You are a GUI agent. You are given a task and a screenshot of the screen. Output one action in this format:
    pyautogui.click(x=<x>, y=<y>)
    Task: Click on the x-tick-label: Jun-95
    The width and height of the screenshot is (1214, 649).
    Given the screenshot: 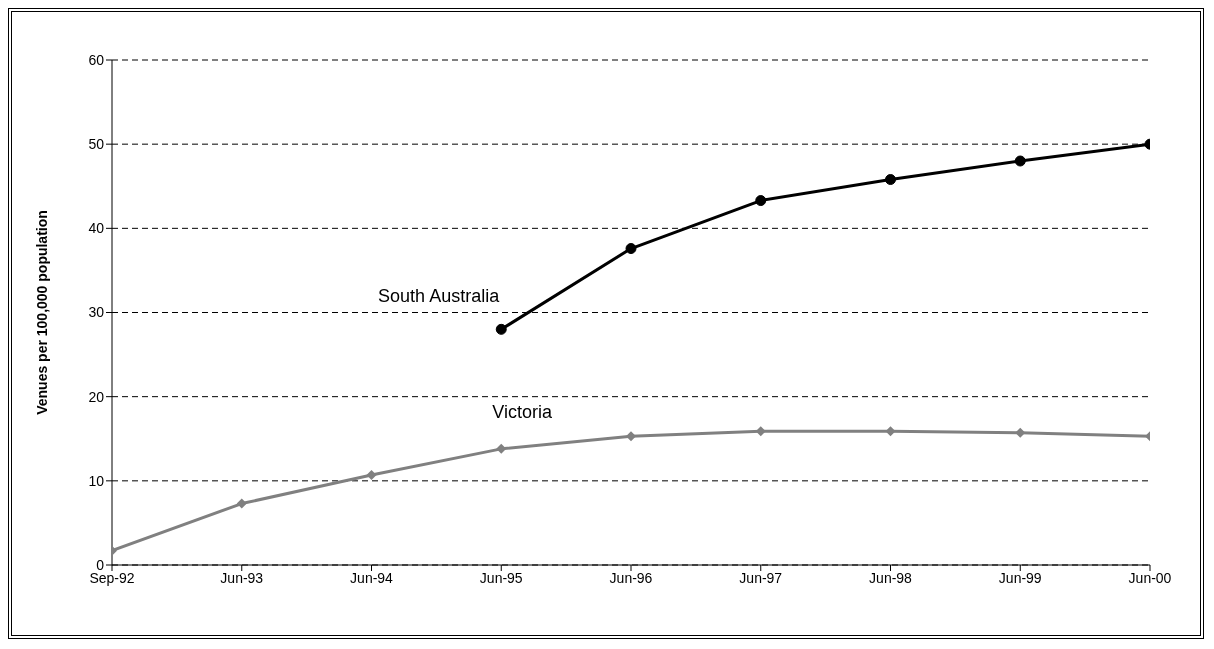 What is the action you would take?
    pyautogui.click(x=501, y=577)
    